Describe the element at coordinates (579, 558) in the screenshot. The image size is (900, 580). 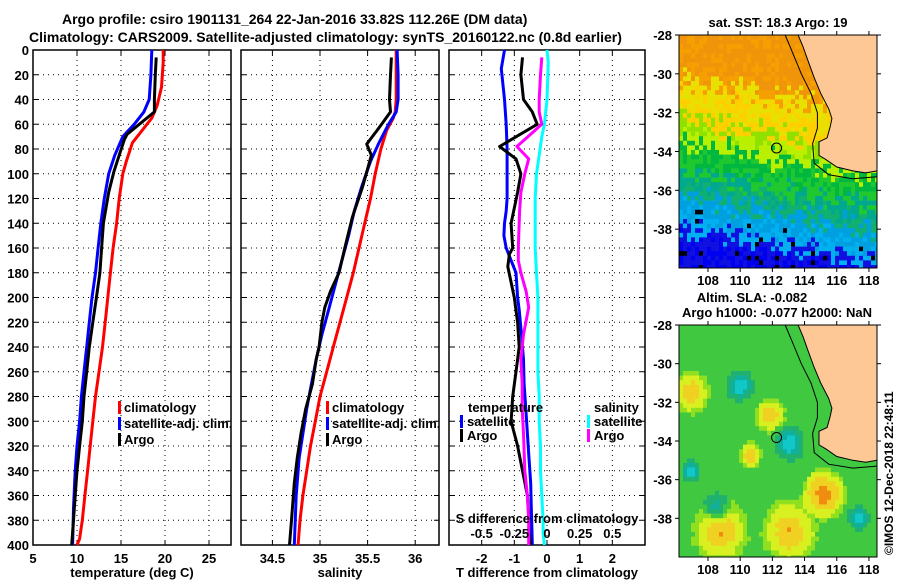
I see `x-tick-label: 1` at that location.